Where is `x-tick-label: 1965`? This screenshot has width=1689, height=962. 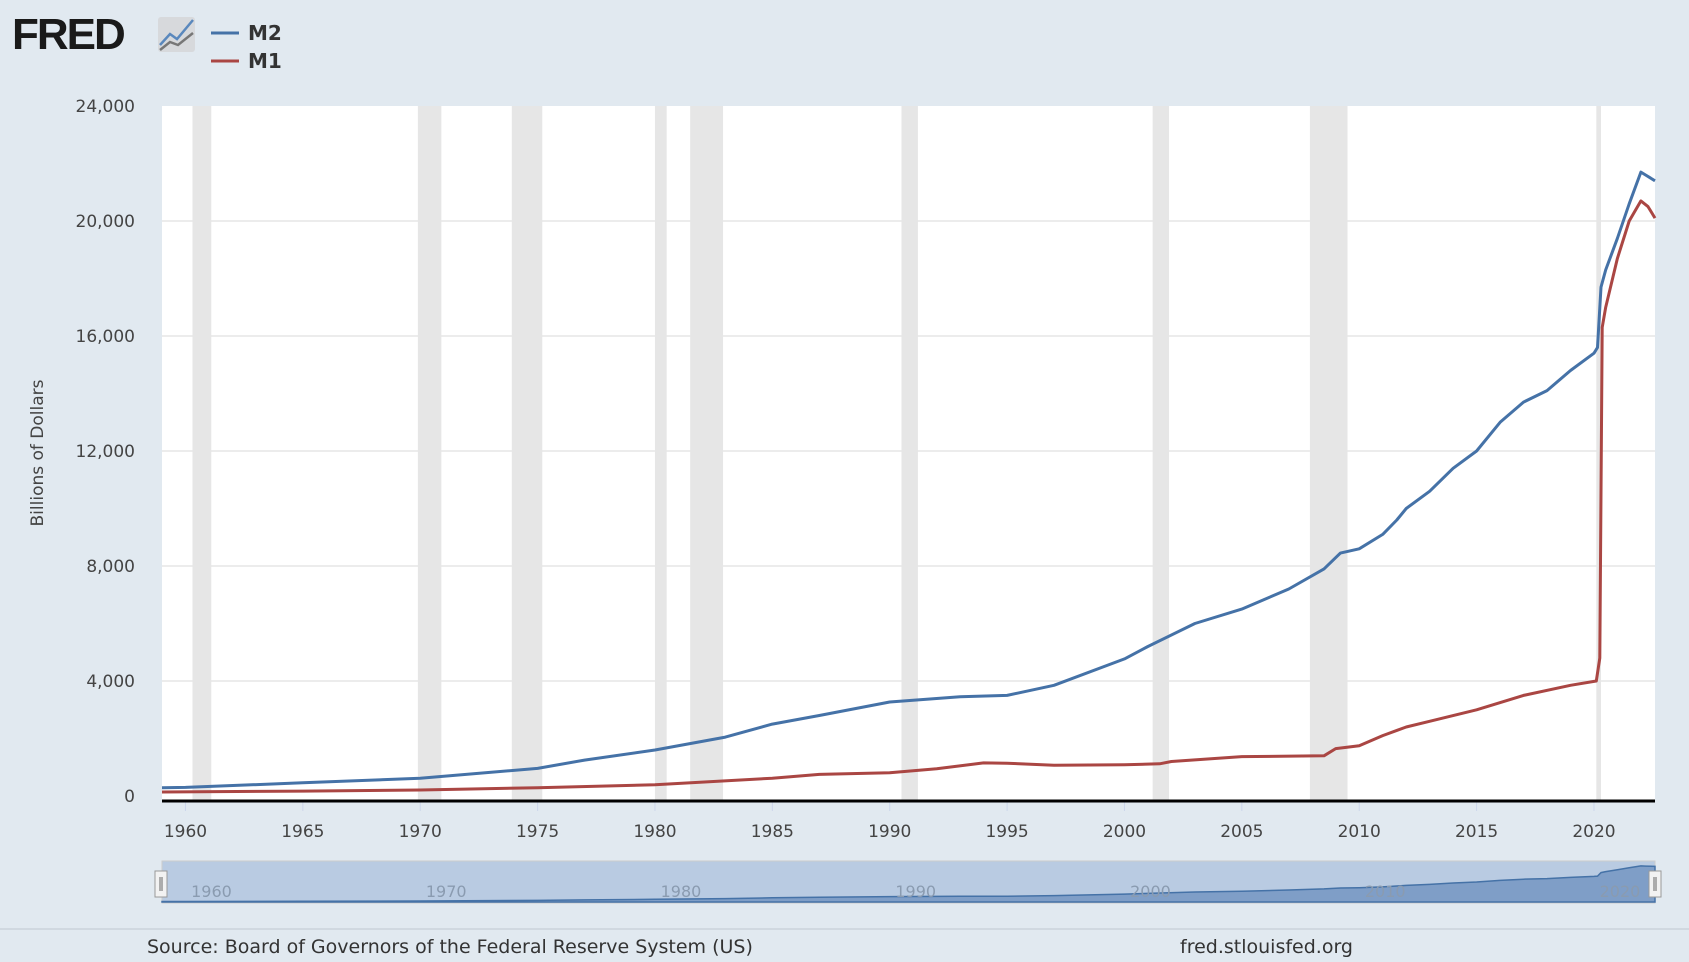 x-tick-label: 1965 is located at coordinates (302, 832).